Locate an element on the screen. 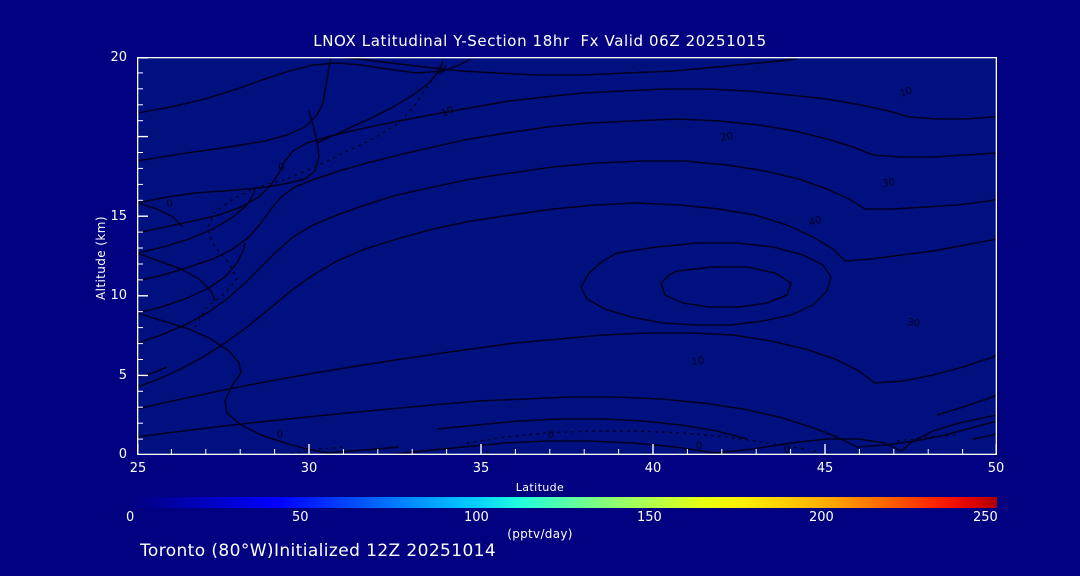  y-axis-minor-ticks is located at coordinates (140, 256).